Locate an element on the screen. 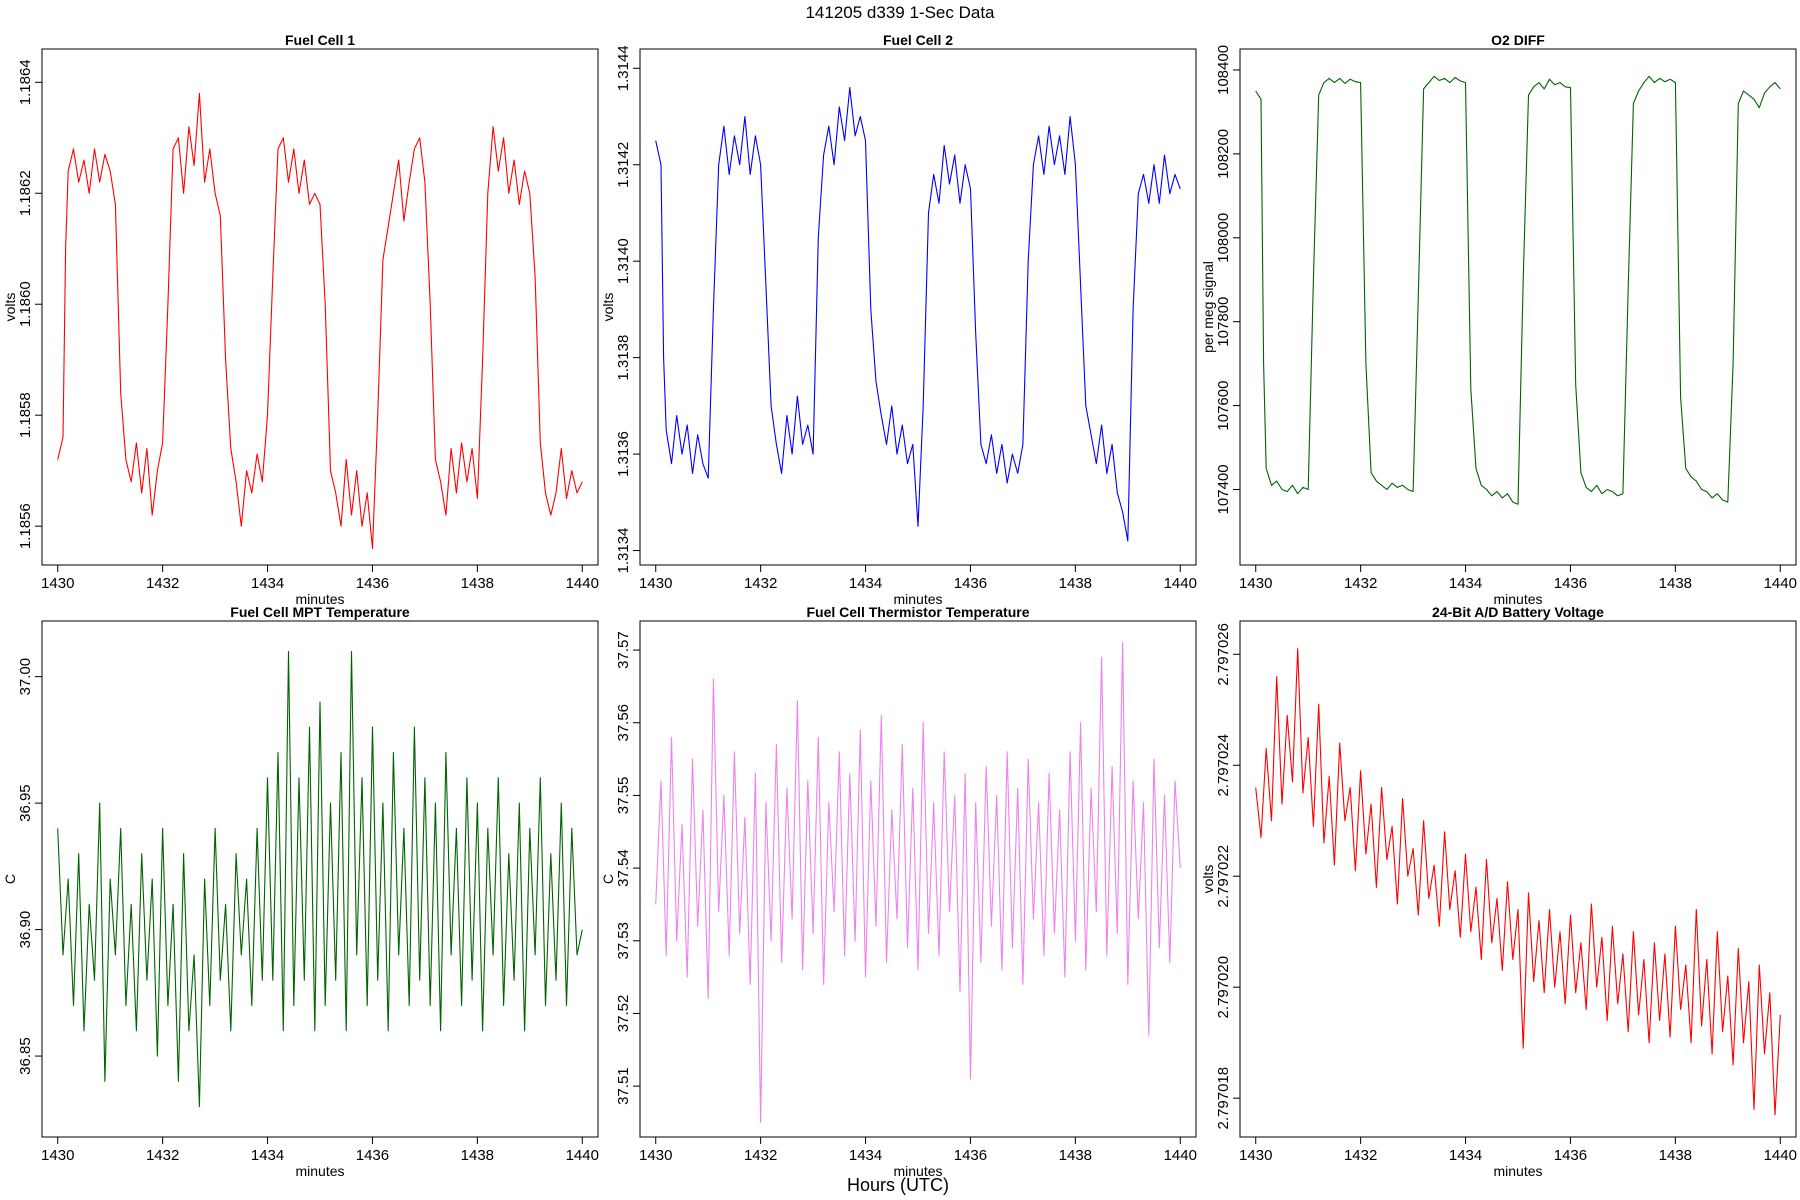 The width and height of the screenshot is (1800, 1200). y-tick-label: 2.797018 is located at coordinates (1223, 1098).